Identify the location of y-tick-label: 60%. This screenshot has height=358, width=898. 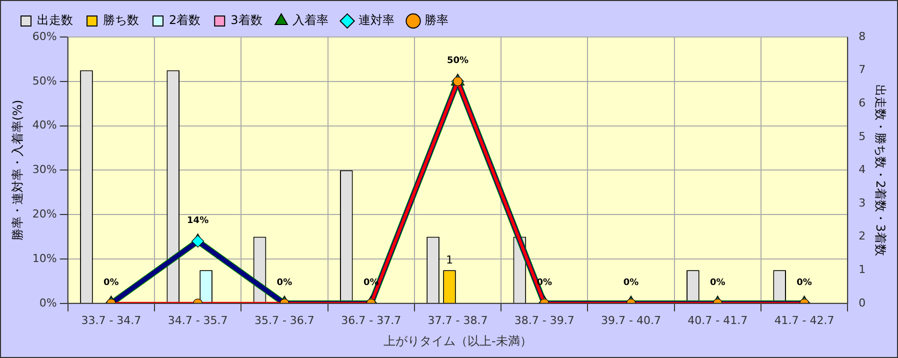
(44, 36).